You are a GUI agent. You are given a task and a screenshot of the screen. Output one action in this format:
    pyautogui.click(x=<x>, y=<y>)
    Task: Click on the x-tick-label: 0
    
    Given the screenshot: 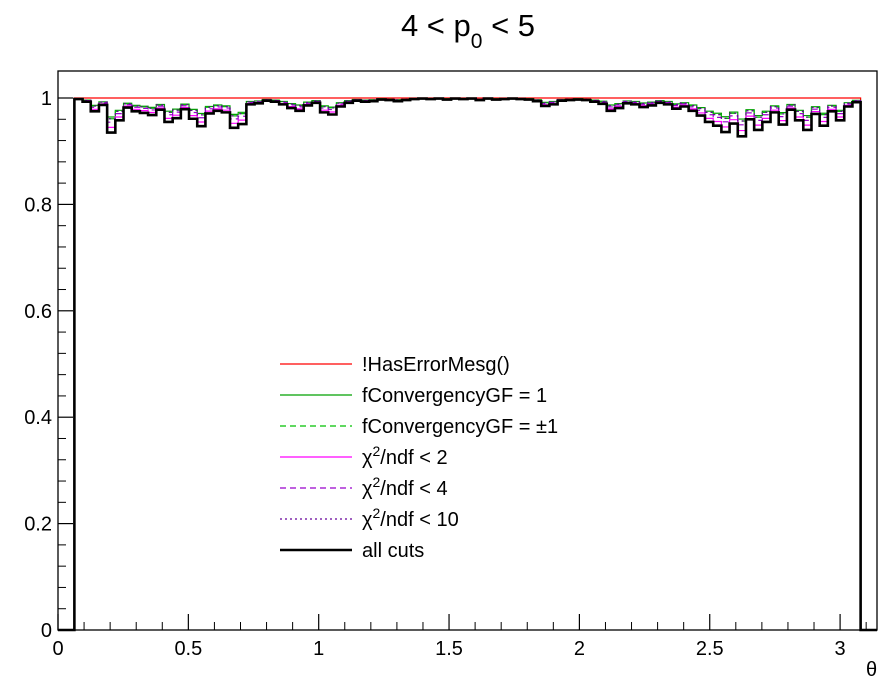 What is the action you would take?
    pyautogui.click(x=57, y=649)
    